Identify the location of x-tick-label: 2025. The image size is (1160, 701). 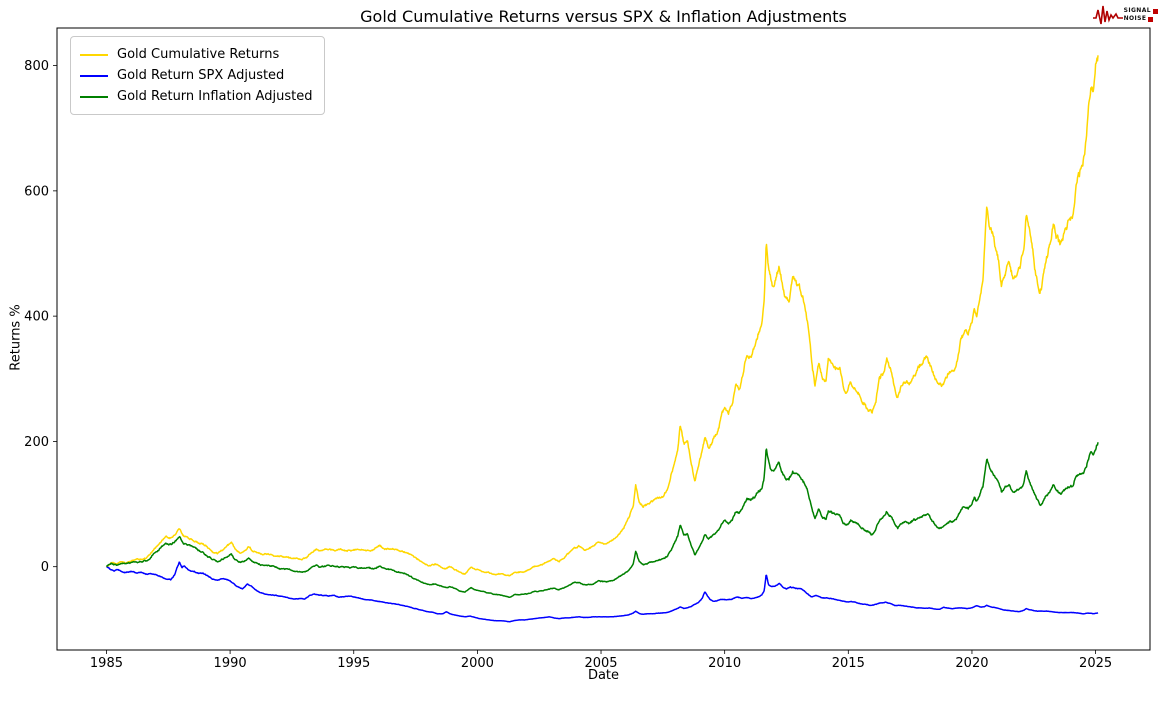
(1095, 663).